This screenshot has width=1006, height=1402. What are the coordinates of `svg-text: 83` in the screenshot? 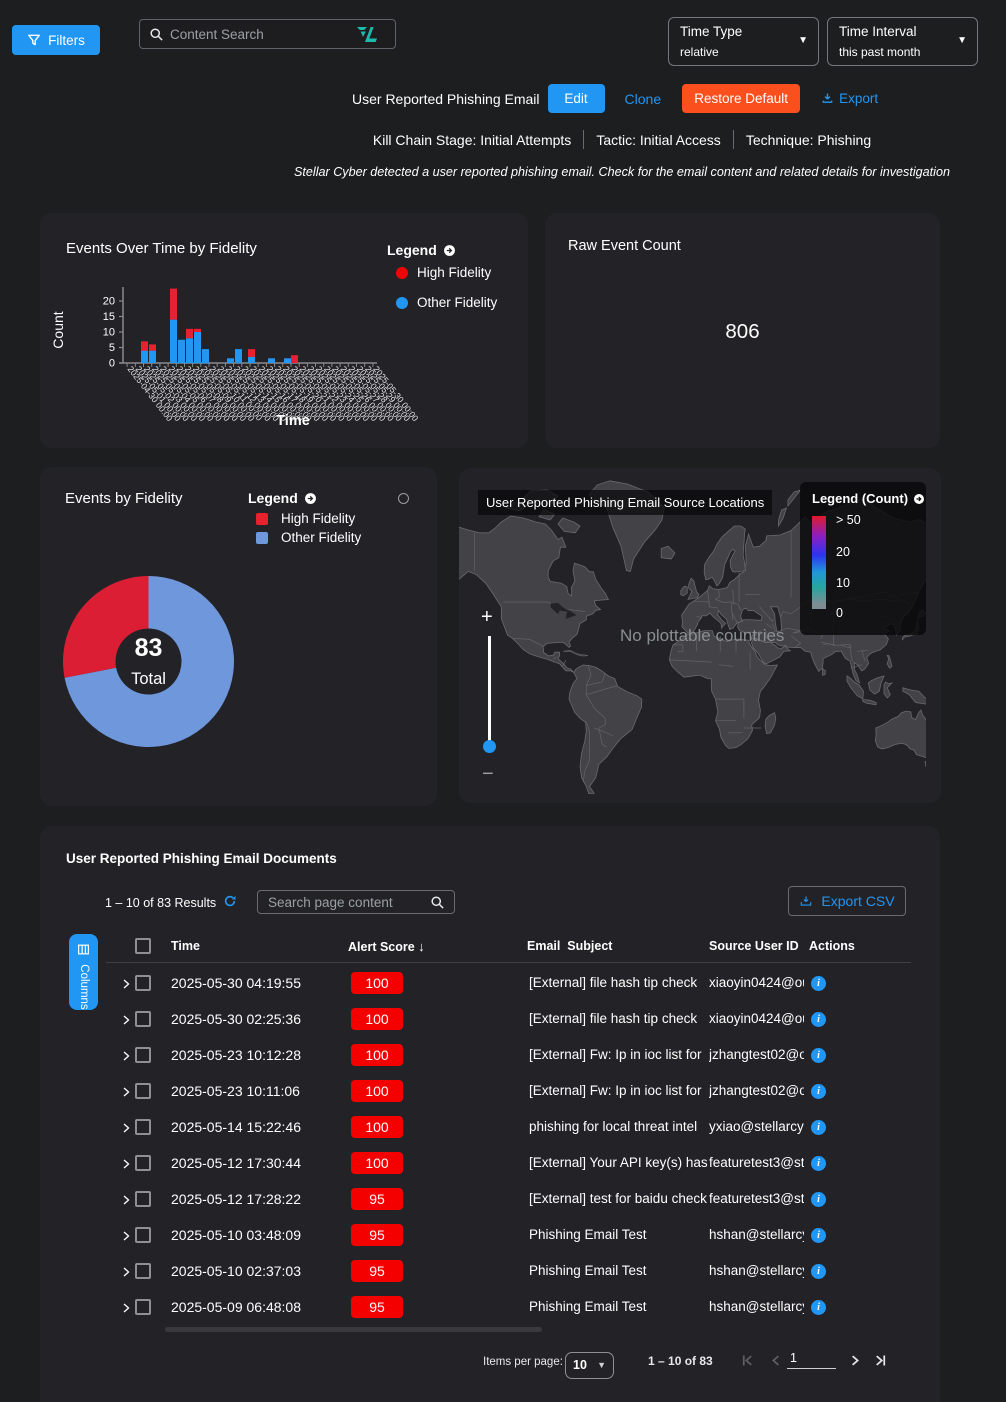 It's located at (149, 648).